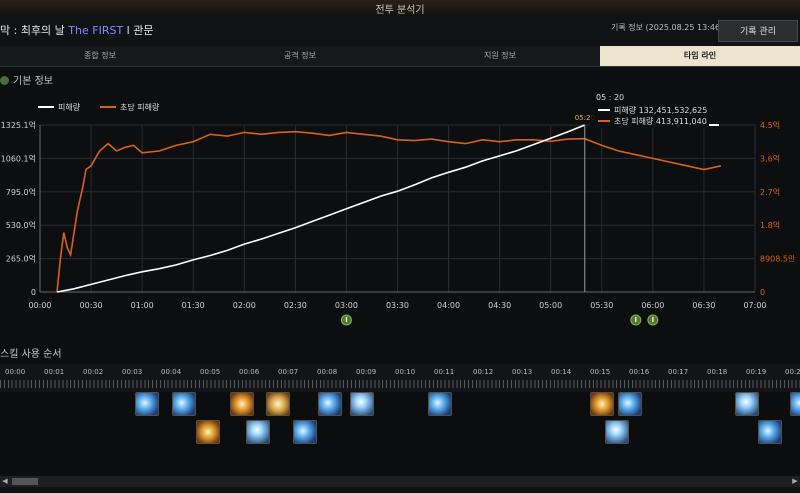  What do you see at coordinates (762, 292) in the screenshot?
I see `y-right-tick-label: 0` at bounding box center [762, 292].